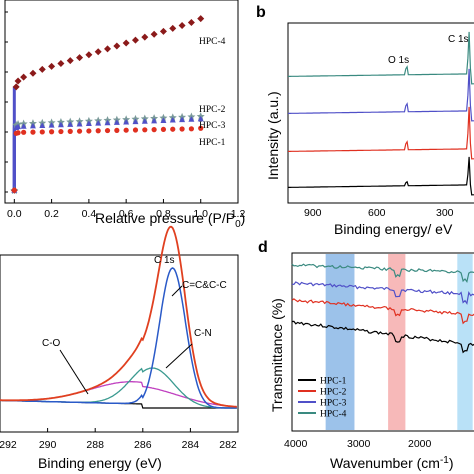 The width and height of the screenshot is (474, 474). I want to click on legend-label-hpc-1: HPC-1, so click(333, 382).